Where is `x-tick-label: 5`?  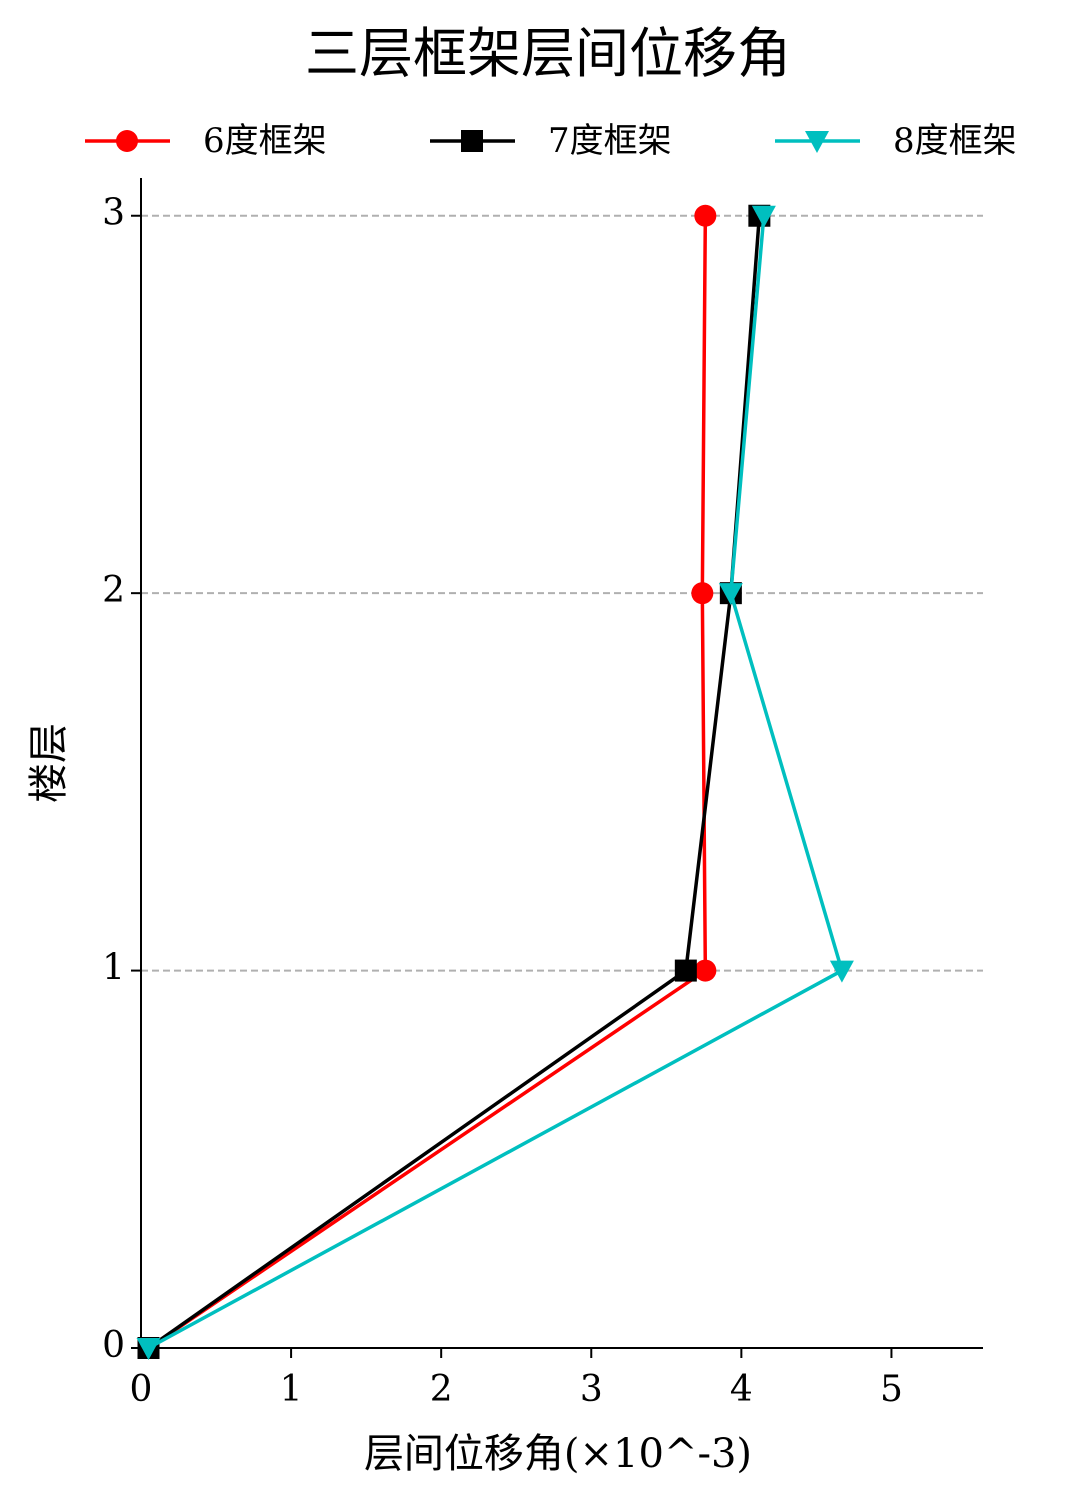
x-tick-label: 5 is located at coordinates (891, 1389).